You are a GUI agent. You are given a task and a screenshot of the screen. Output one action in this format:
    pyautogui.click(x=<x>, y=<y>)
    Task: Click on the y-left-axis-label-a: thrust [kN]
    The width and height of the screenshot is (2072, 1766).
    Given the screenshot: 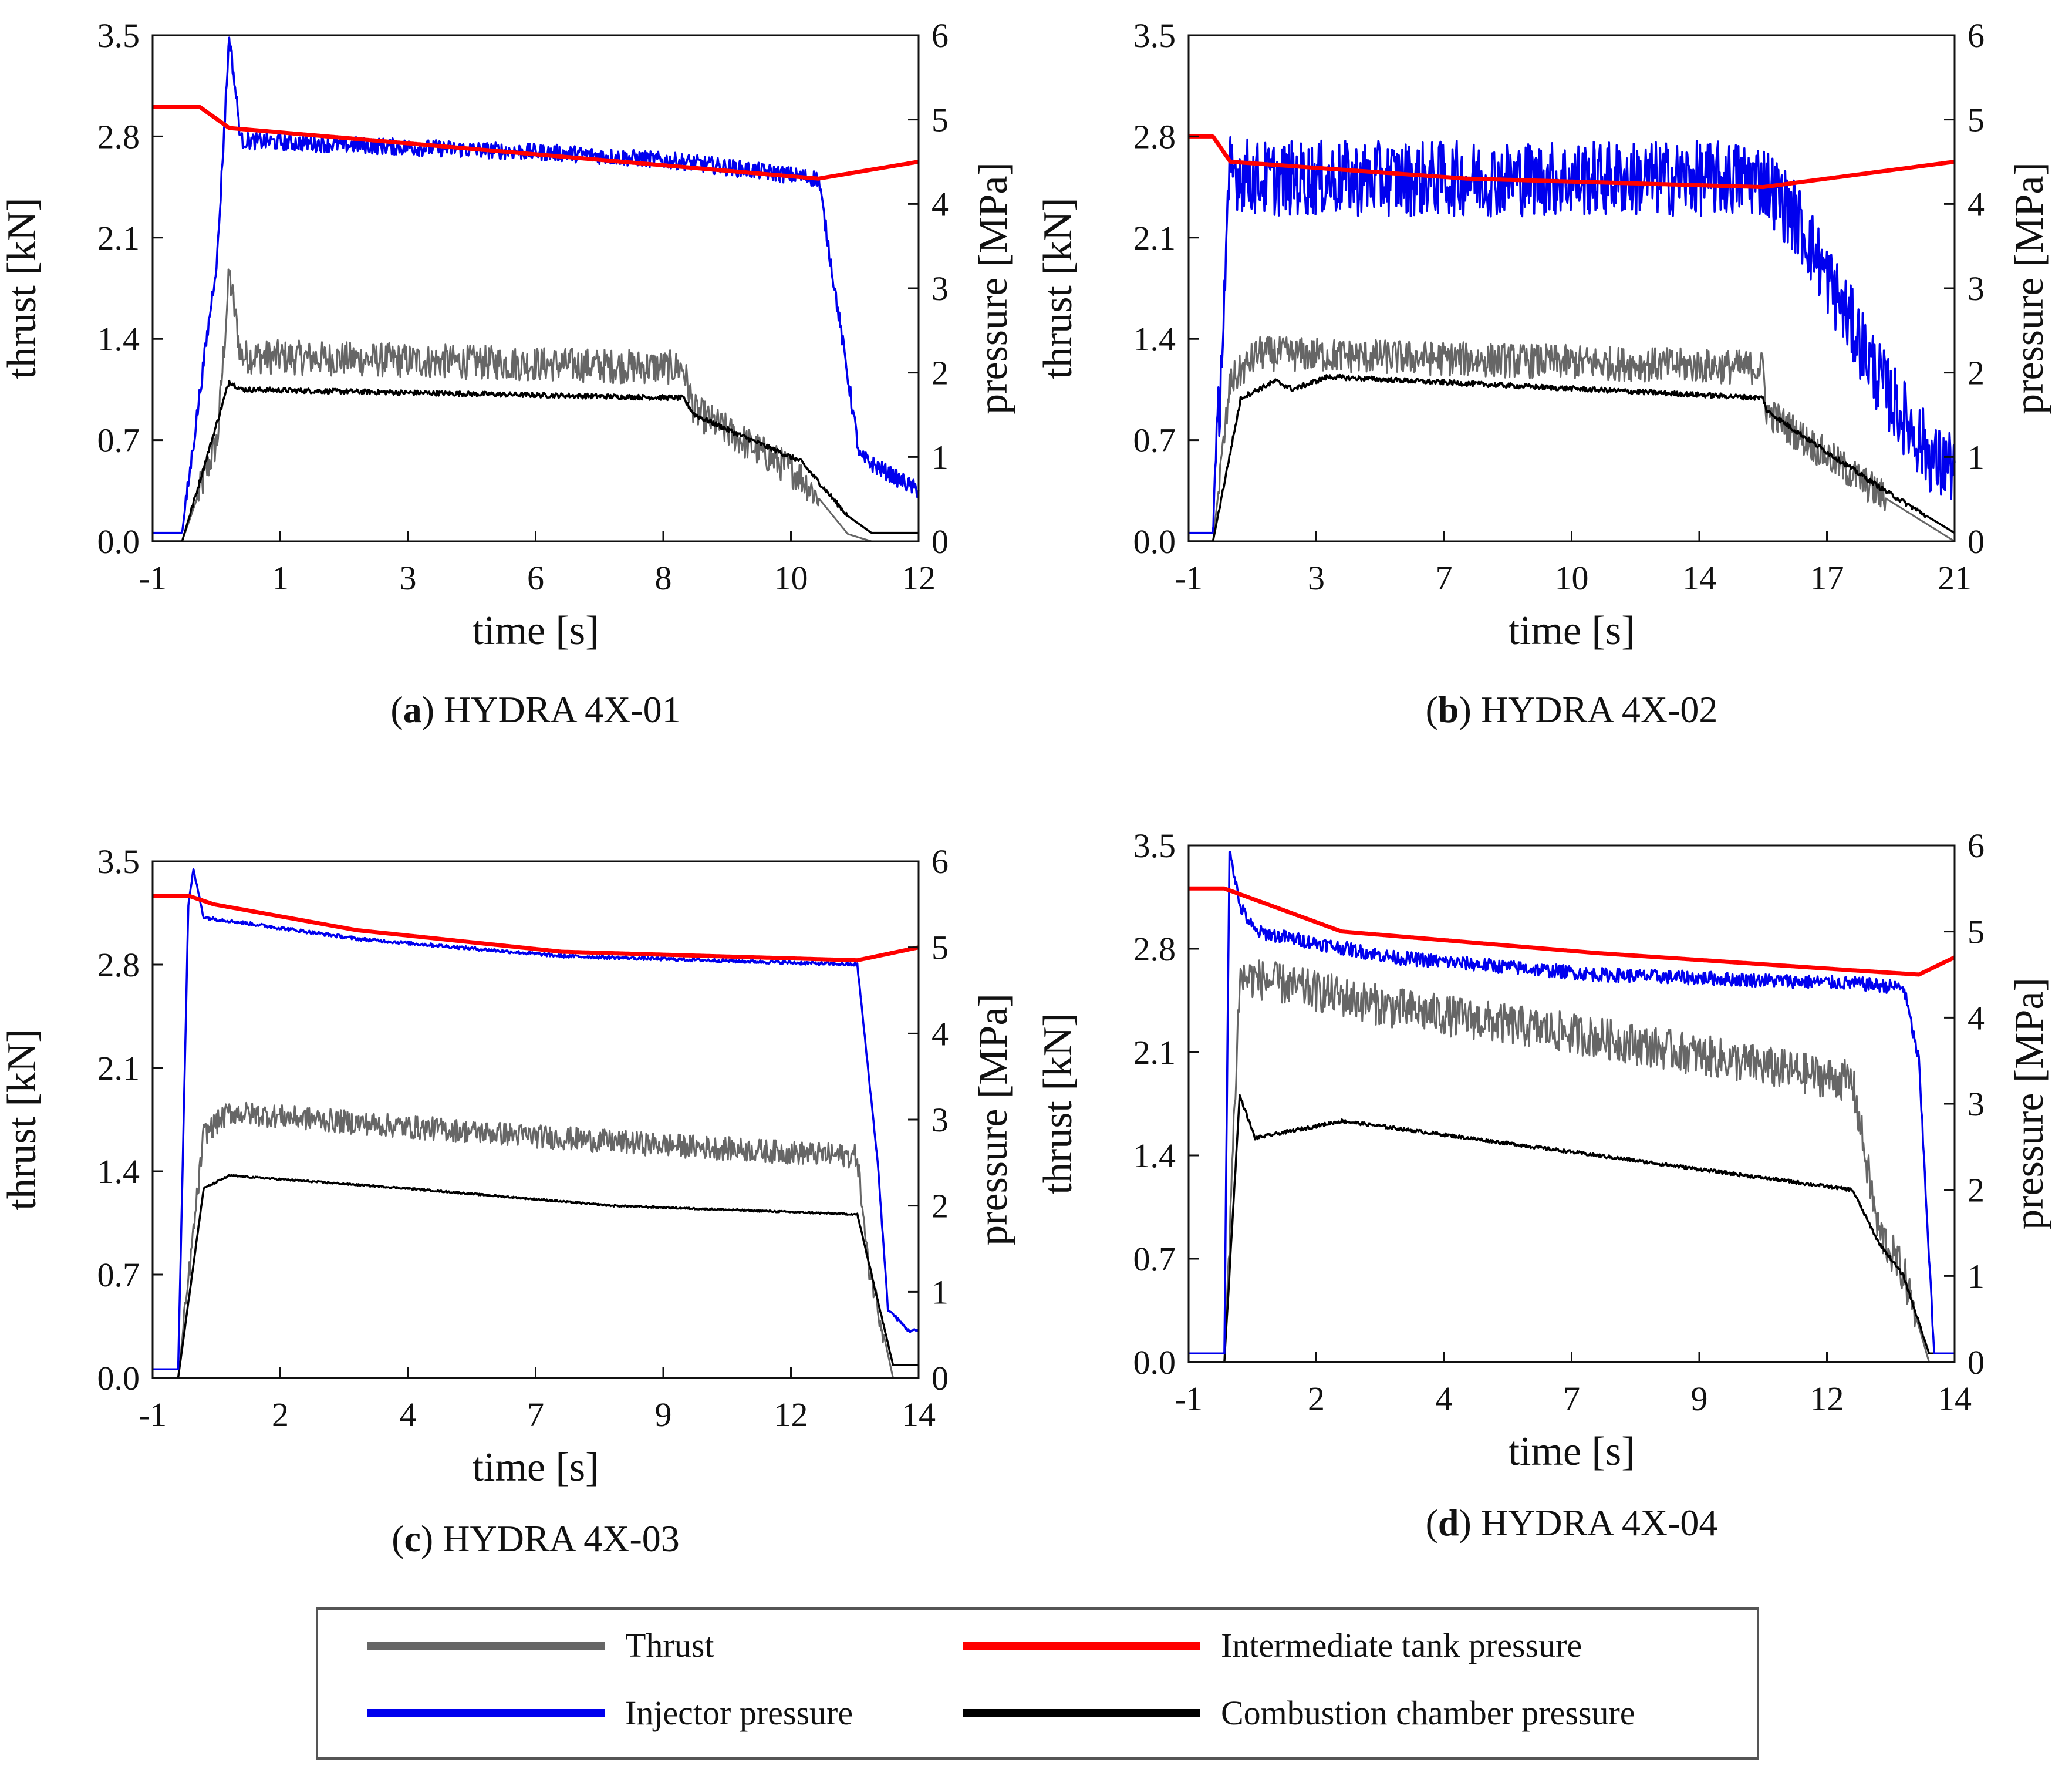 What is the action you would take?
    pyautogui.click(x=22, y=288)
    